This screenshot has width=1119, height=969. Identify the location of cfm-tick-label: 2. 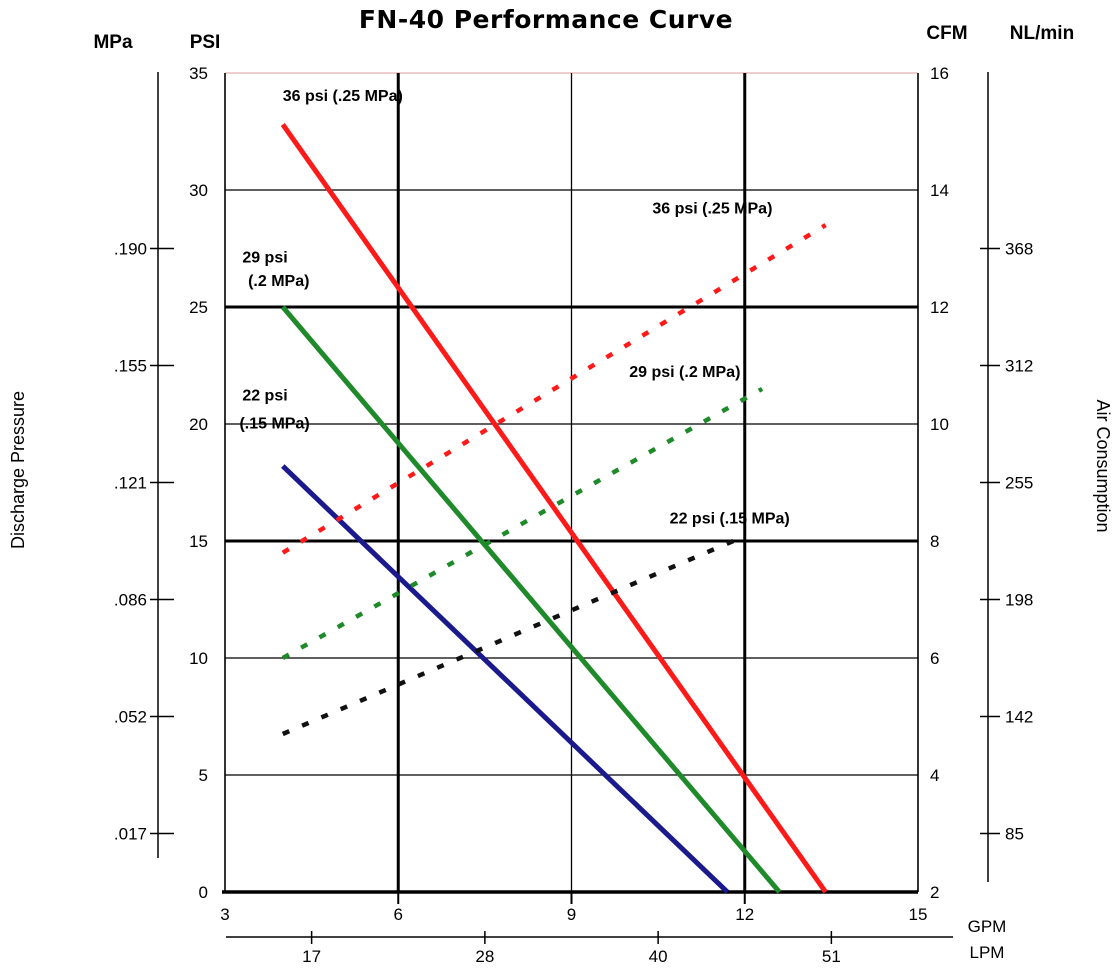
(934, 892).